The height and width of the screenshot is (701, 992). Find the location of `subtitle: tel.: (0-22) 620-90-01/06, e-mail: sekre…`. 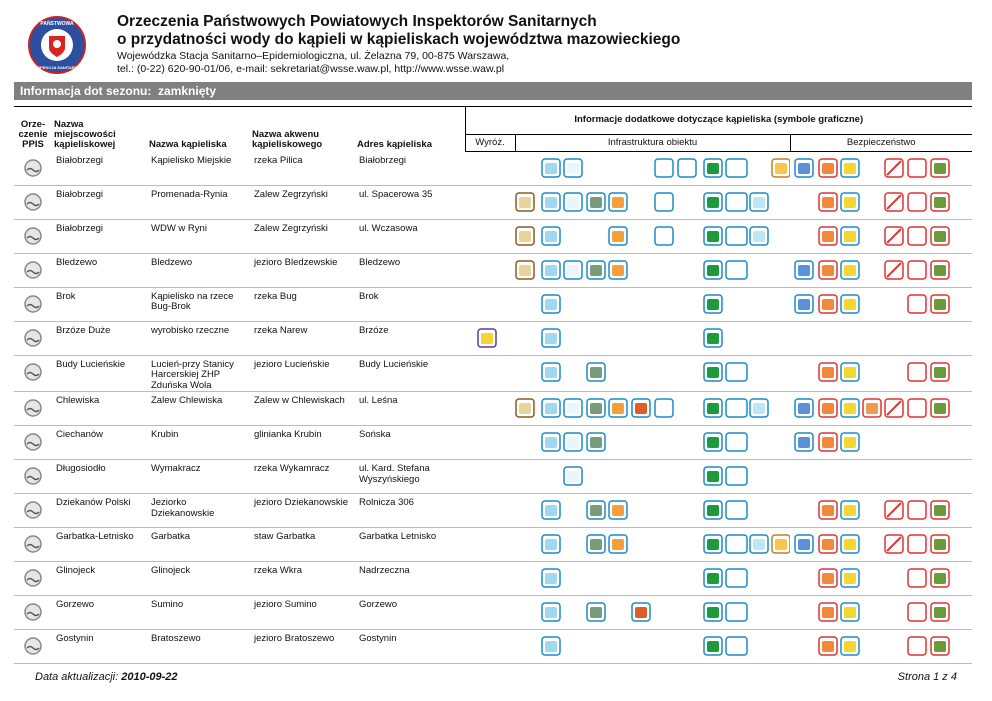

subtitle: tel.: (0-22) 620-90-01/06, e-mail: sekre… is located at coordinates (311, 69).